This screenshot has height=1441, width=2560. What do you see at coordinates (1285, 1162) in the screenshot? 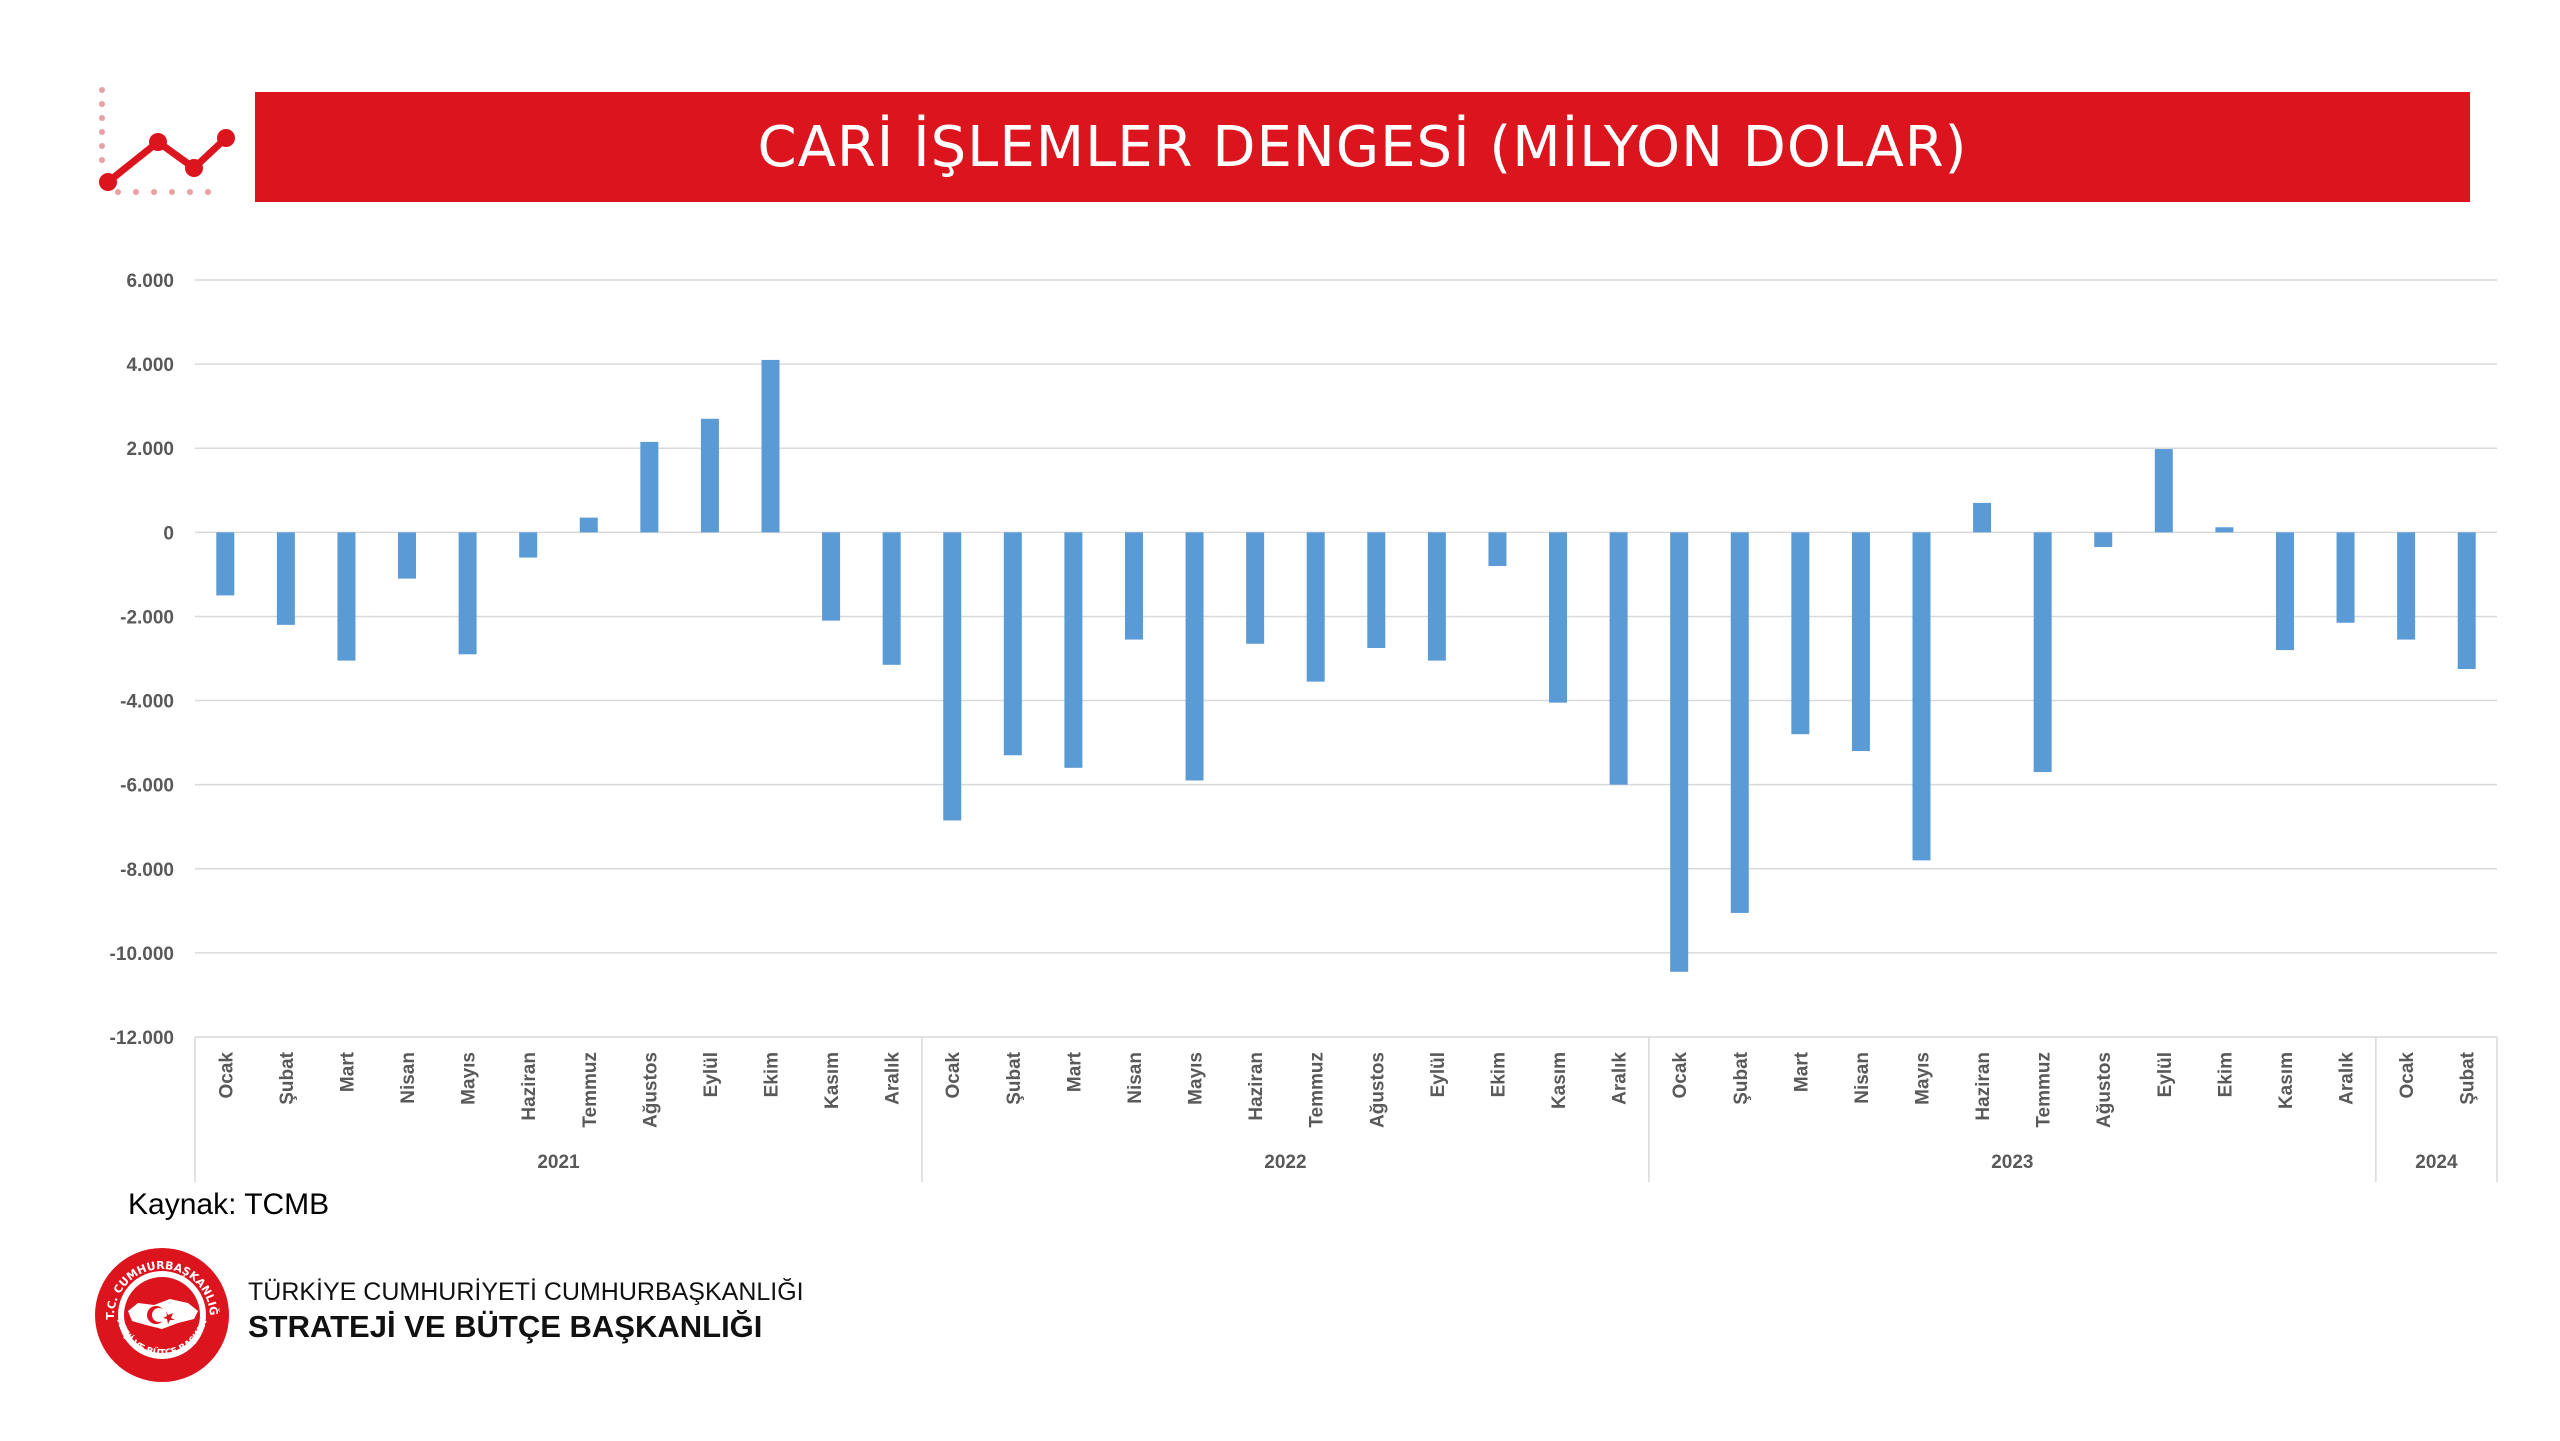
I see `x-group-label: 2022` at bounding box center [1285, 1162].